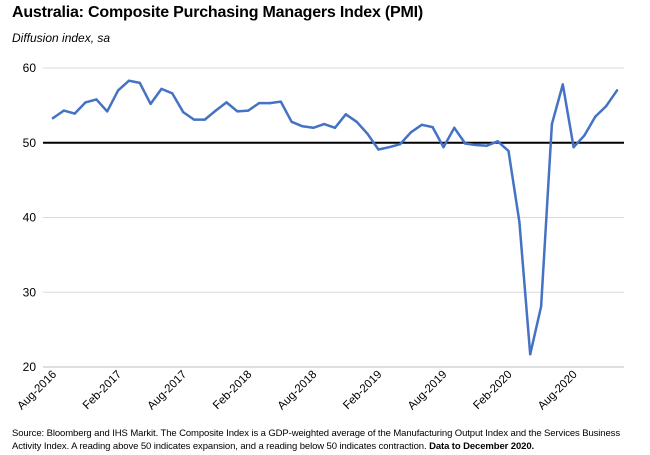  Describe the element at coordinates (30, 367) in the screenshot. I see `y-tick-label: 20` at that location.